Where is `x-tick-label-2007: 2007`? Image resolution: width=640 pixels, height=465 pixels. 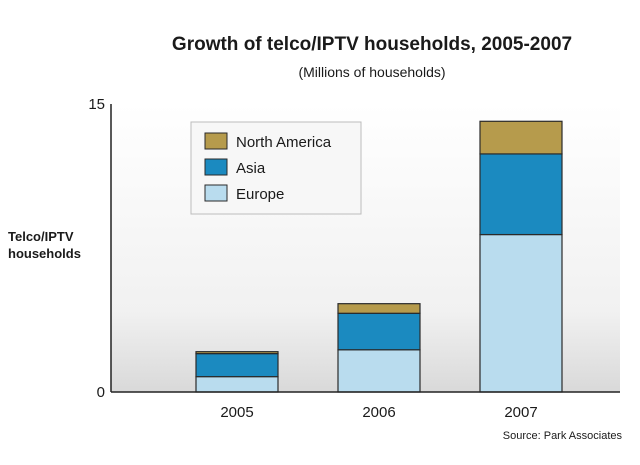 x-tick-label-2007: 2007 is located at coordinates (520, 412).